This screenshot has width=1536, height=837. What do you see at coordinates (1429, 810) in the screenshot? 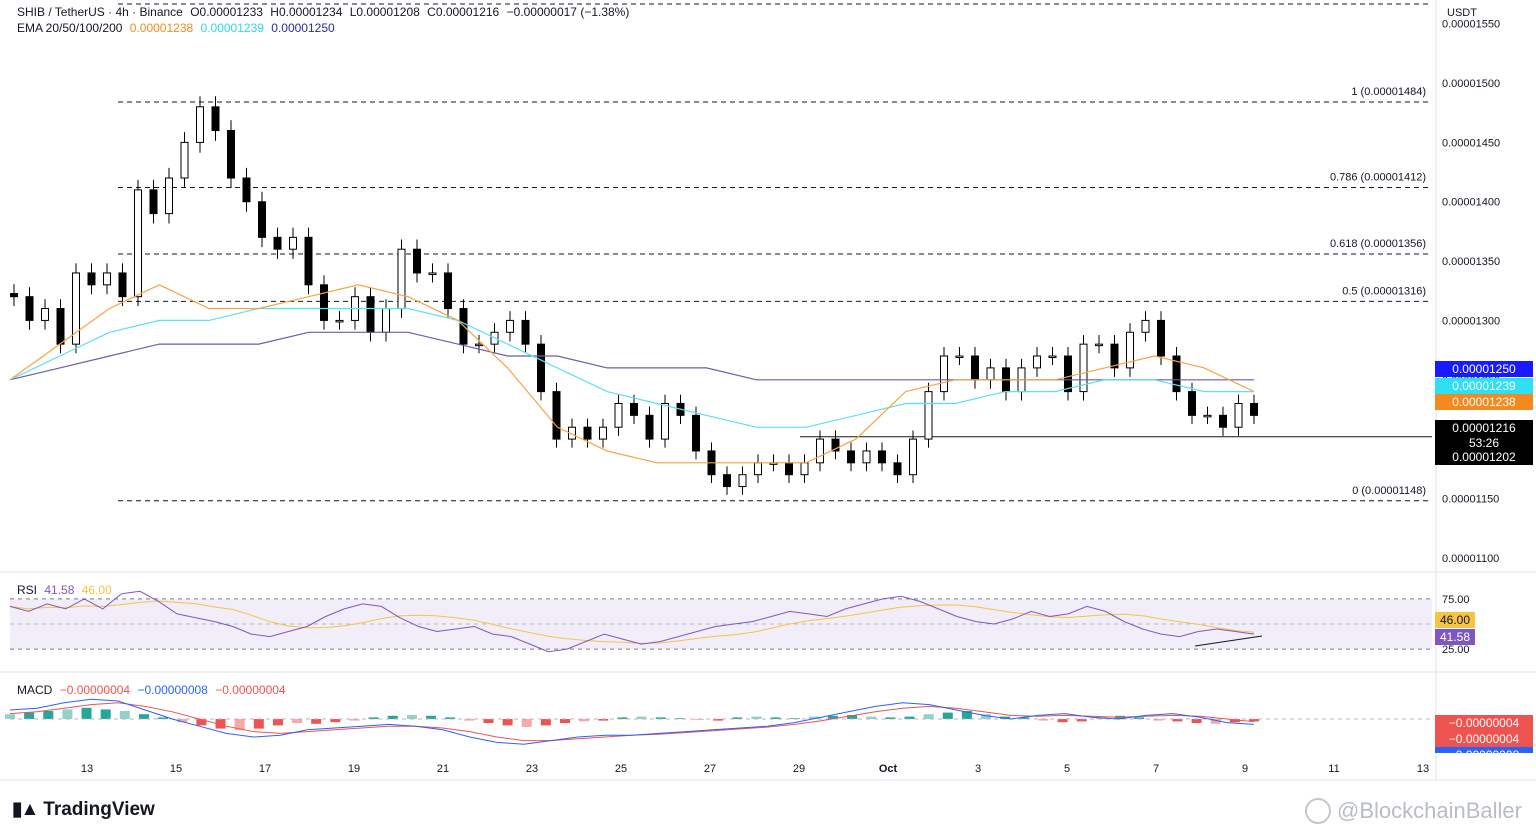
I see `watermark-text: @BlockchainBaller` at bounding box center [1429, 810].